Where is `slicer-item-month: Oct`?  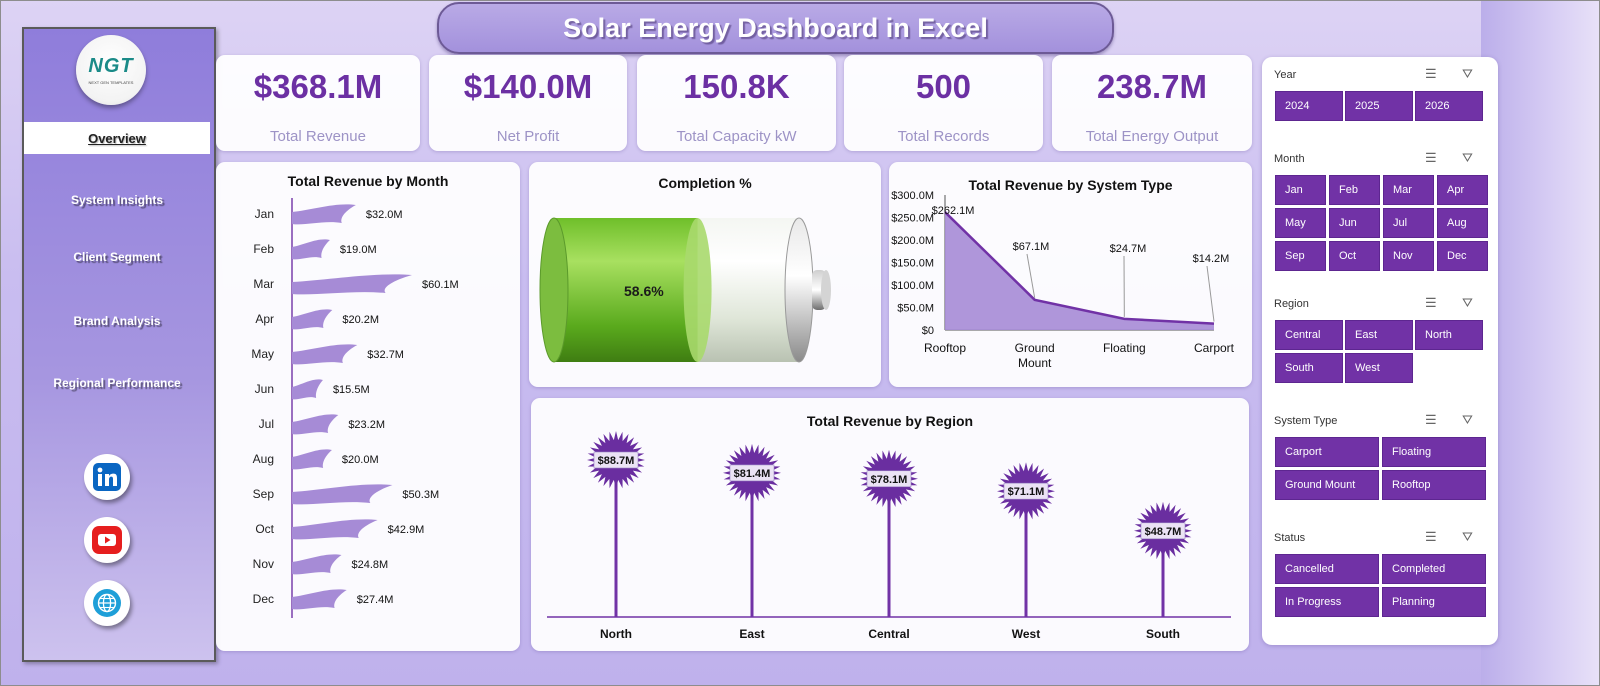 slicer-item-month: Oct is located at coordinates (1354, 256).